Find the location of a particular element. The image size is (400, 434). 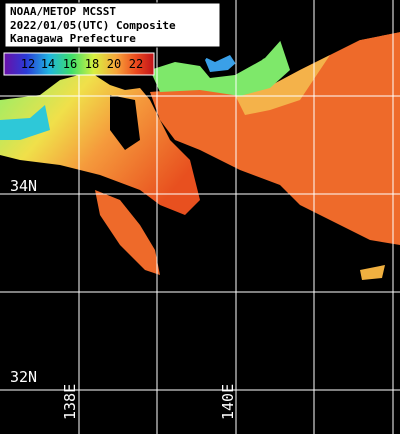

header-line: 2022/01/05(UTC) Composite is located at coordinates (93, 25).